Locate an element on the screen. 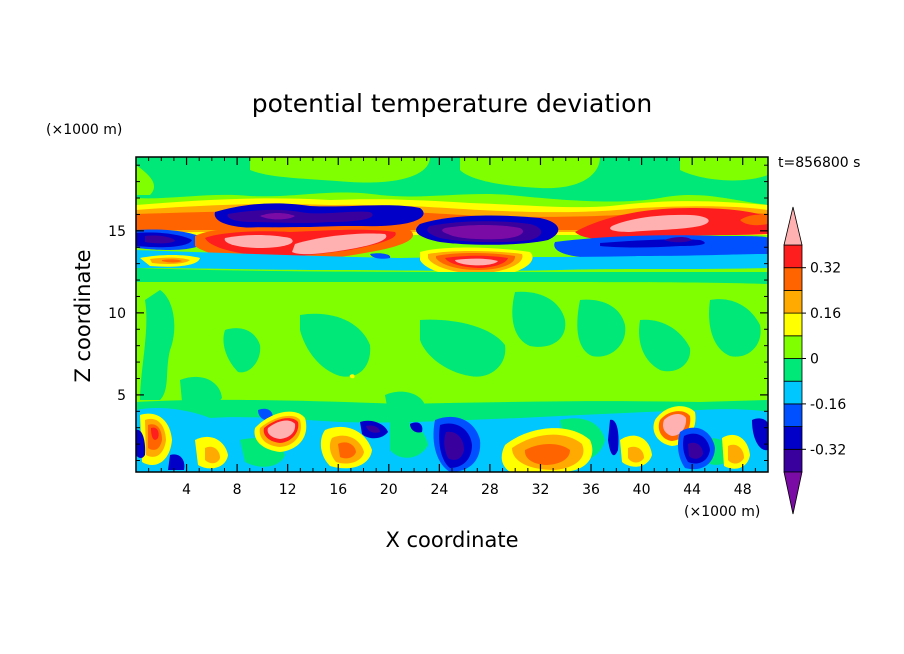  x-unit-label: (×1000 m) is located at coordinates (722, 512).